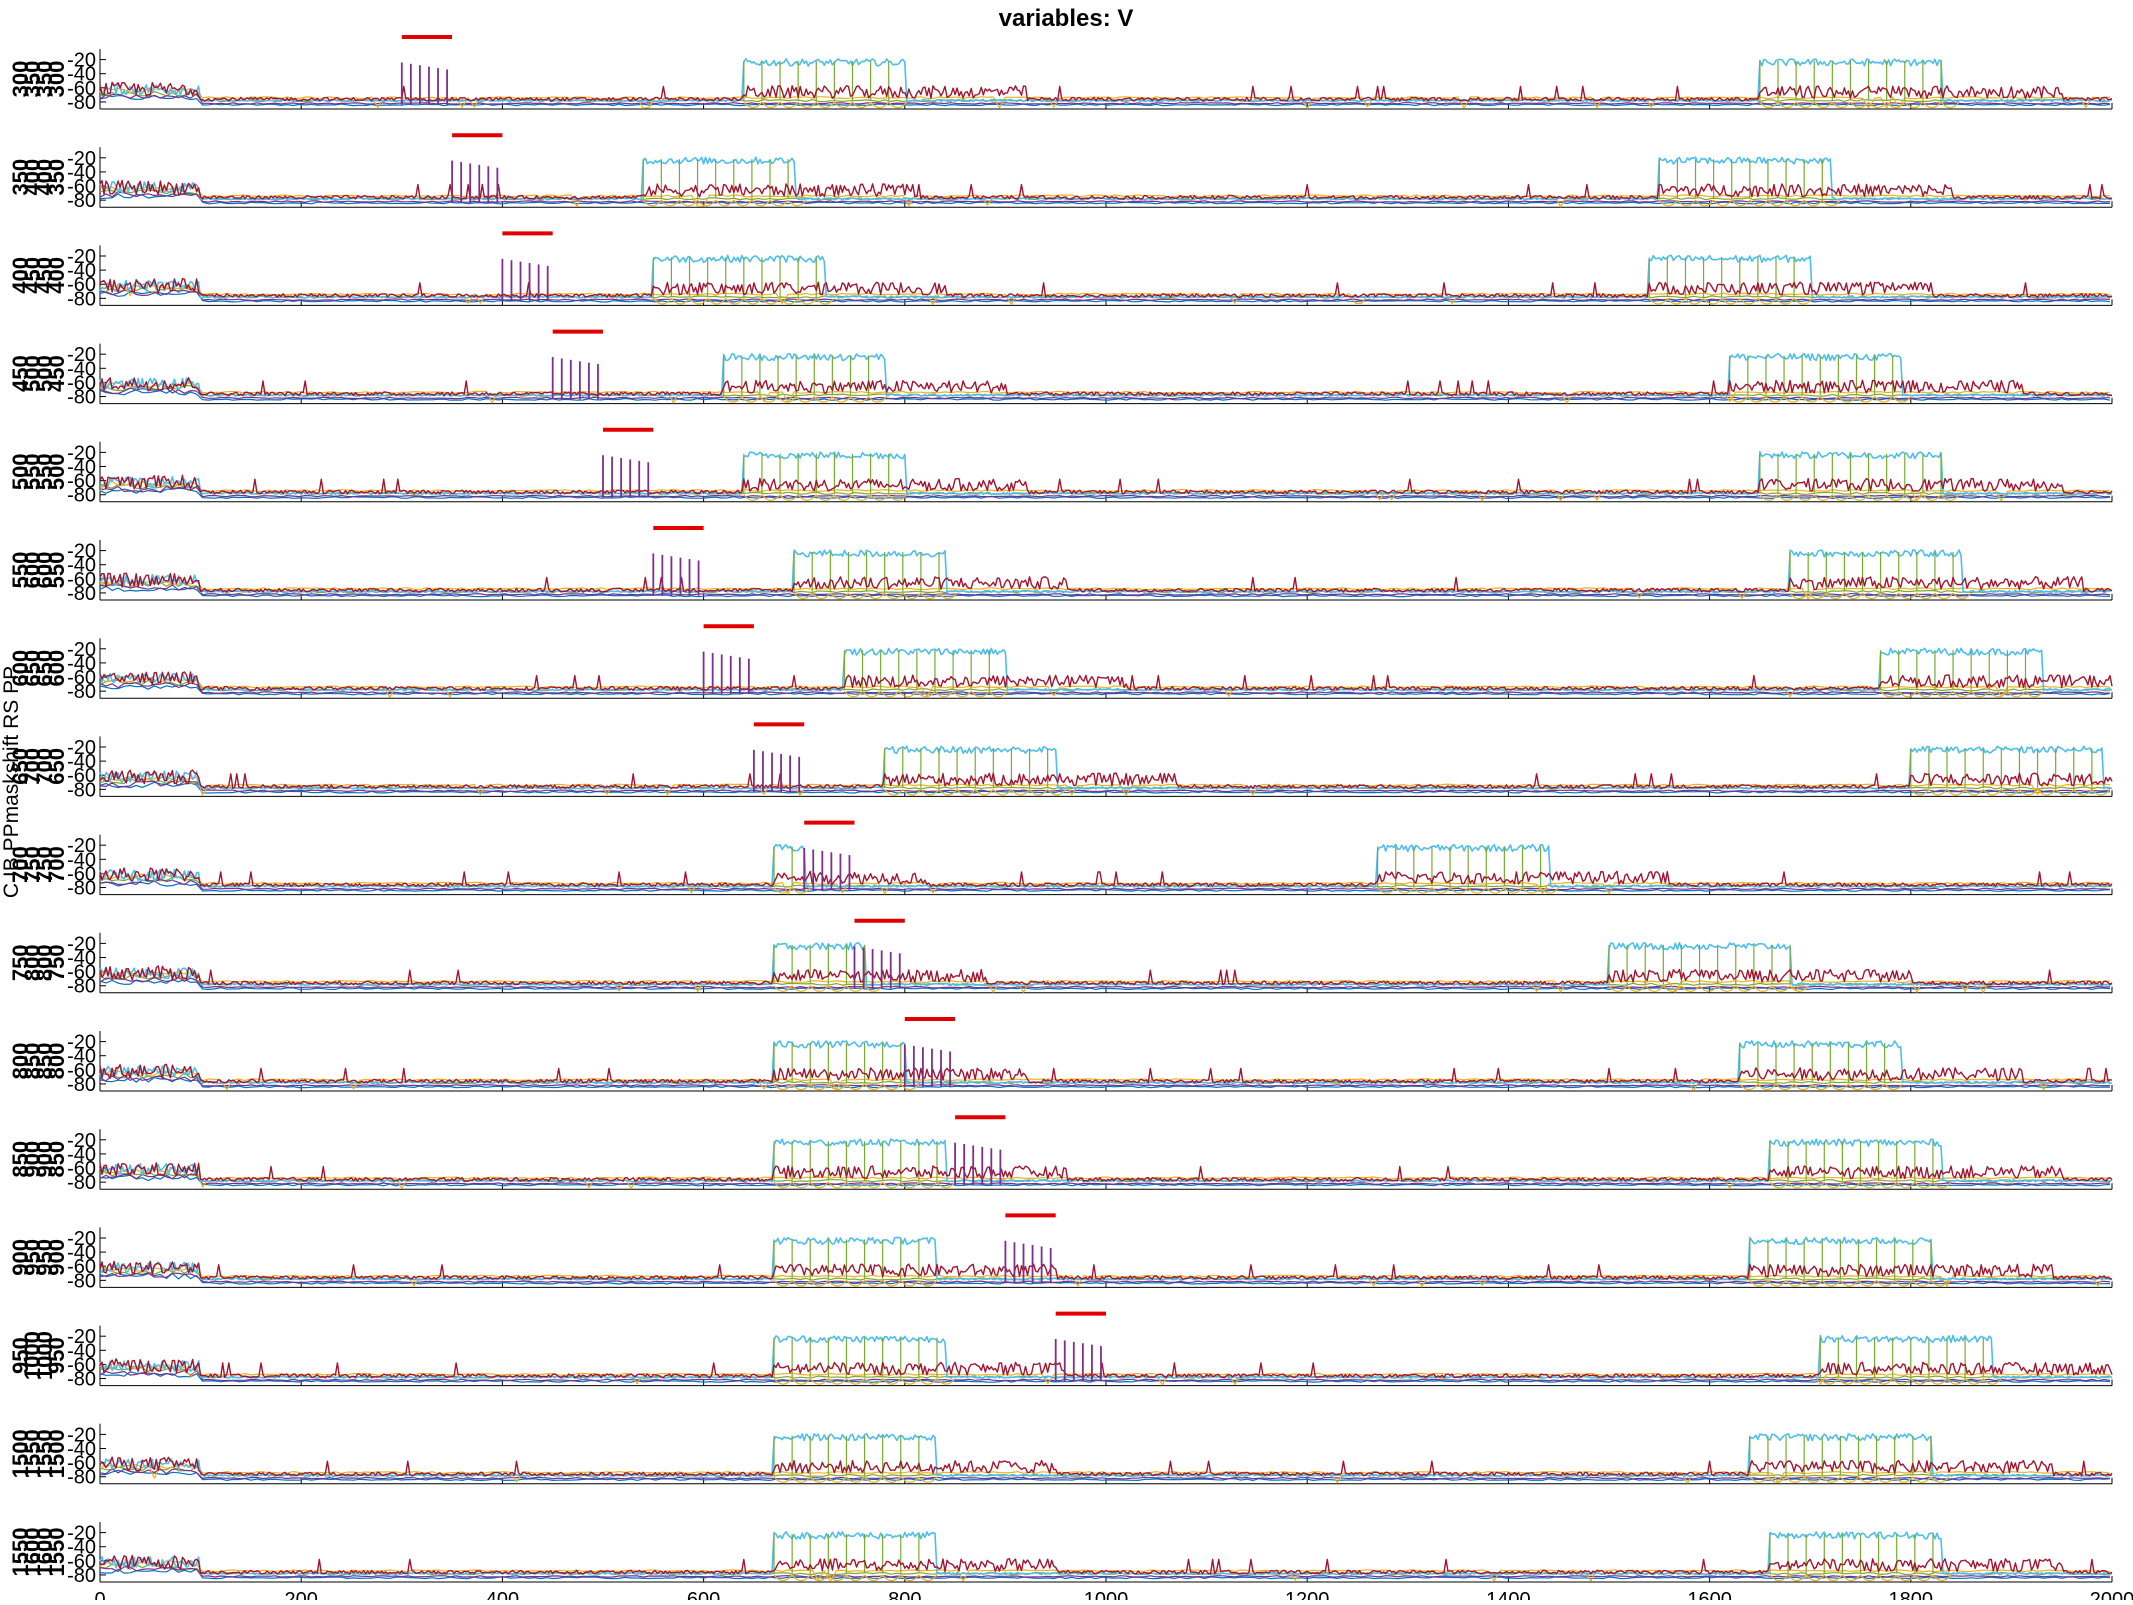 This screenshot has height=1605, width=2133. Describe the element at coordinates (20, 79) in the screenshot. I see `panel-left-label: 300` at that location.